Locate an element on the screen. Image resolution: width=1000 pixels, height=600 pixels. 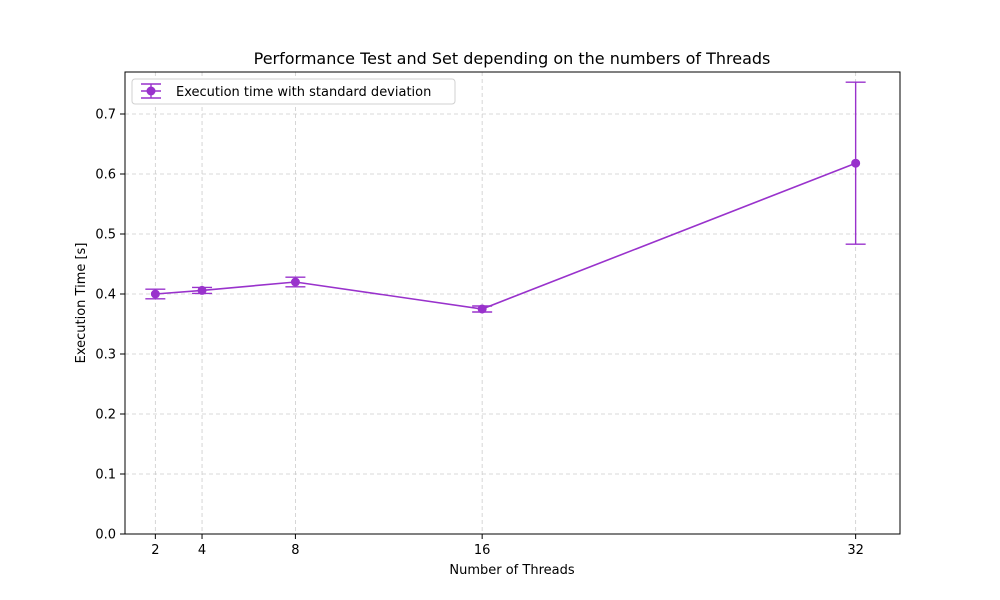
x-tick-label: 32 is located at coordinates (855, 550).